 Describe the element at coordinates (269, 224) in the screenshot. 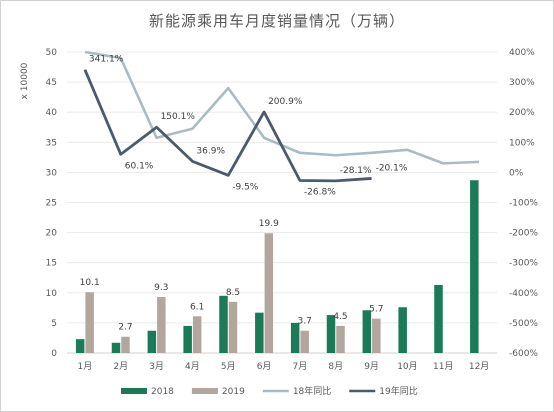

I see `bar-data-label: 19.9` at that location.